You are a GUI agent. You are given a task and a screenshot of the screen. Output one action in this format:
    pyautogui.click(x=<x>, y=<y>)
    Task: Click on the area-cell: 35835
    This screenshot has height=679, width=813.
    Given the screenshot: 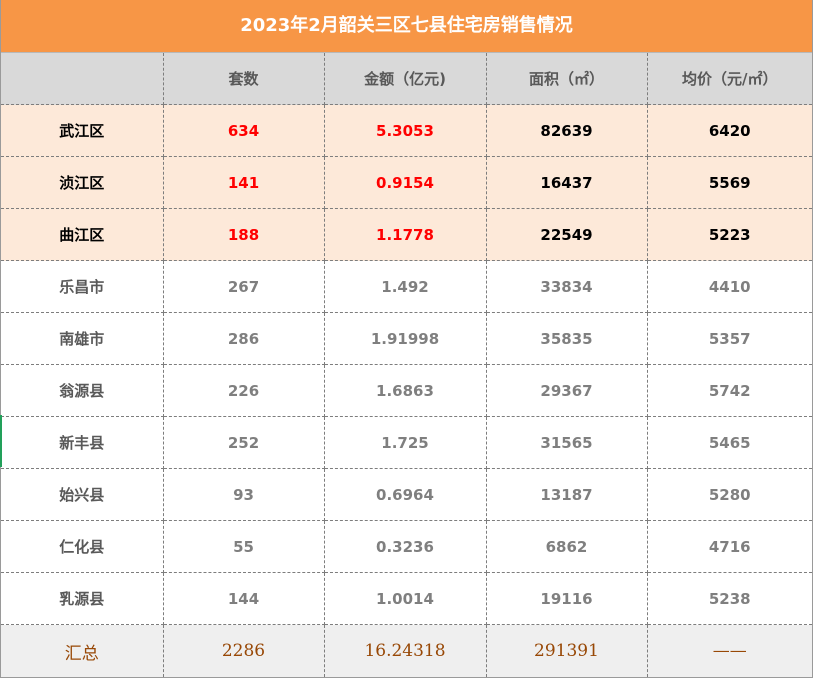 What is the action you would take?
    pyautogui.click(x=566, y=338)
    